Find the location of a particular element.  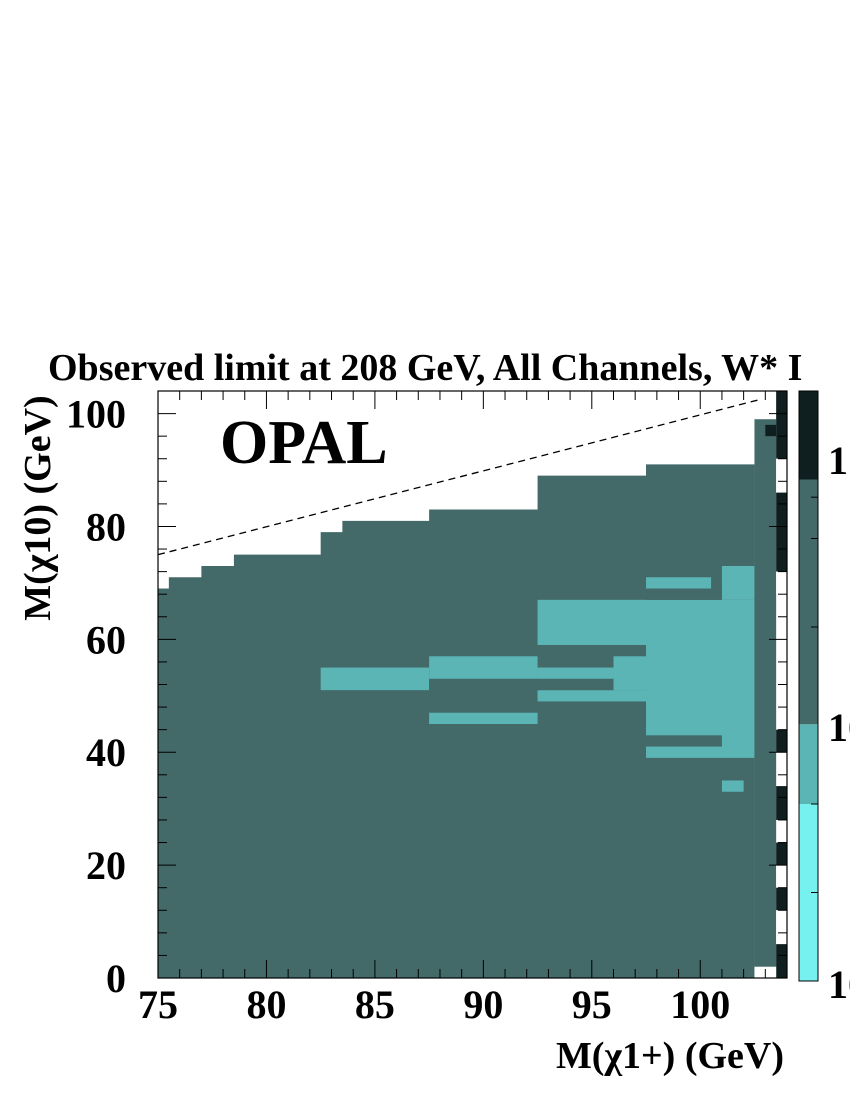

color-scale-bar: 1 10 10 is located at coordinates (824, 698).